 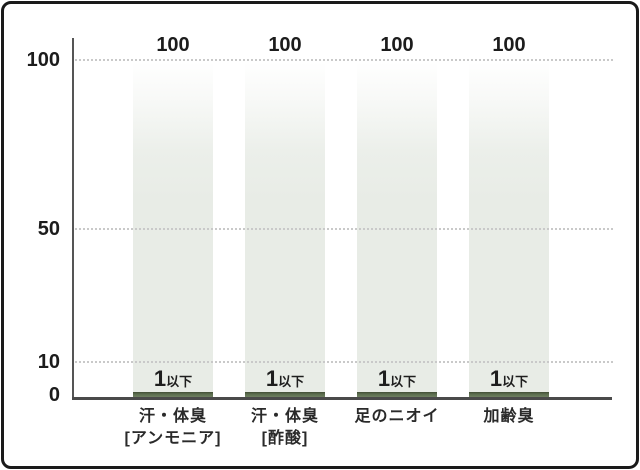 I want to click on category-line1: 足のニオイ, so click(x=397, y=416).